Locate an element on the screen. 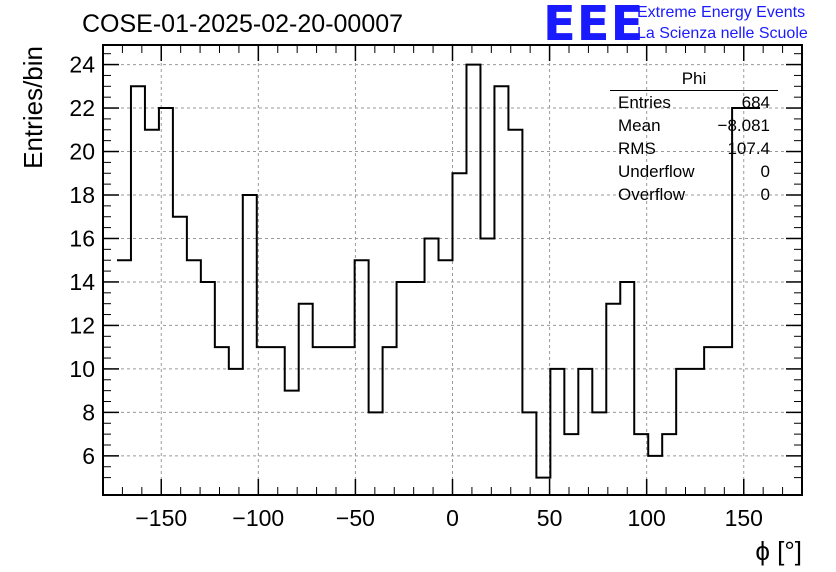 The height and width of the screenshot is (572, 836). stats-box-title: Phi is located at coordinates (694, 79).